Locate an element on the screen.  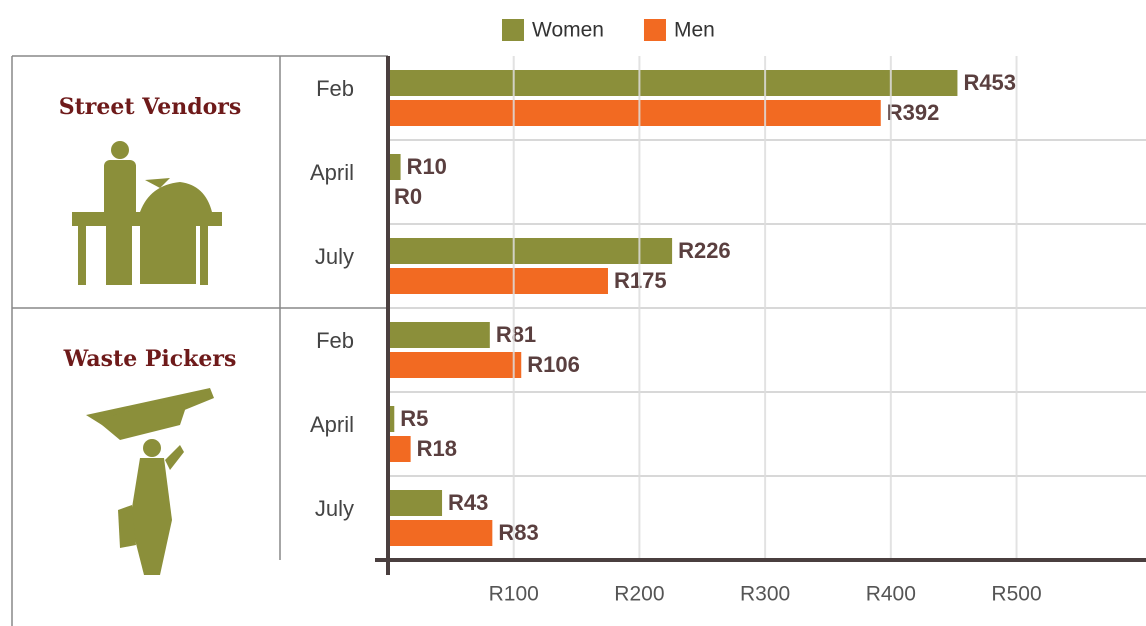
x-tick-label: R200 is located at coordinates (639, 594).